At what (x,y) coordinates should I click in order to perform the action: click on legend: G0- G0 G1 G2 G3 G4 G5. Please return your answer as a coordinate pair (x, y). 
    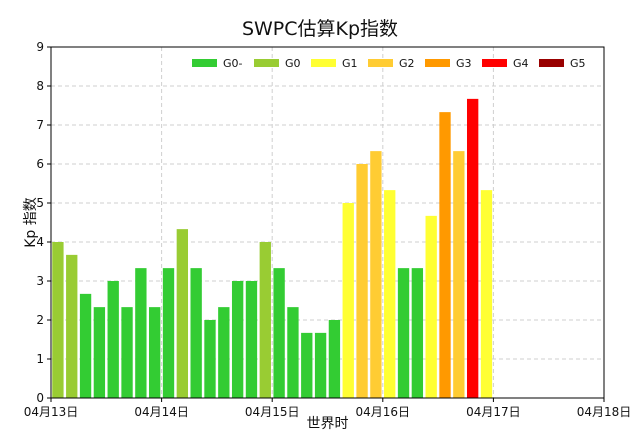
    Looking at the image, I should click on (389, 63).